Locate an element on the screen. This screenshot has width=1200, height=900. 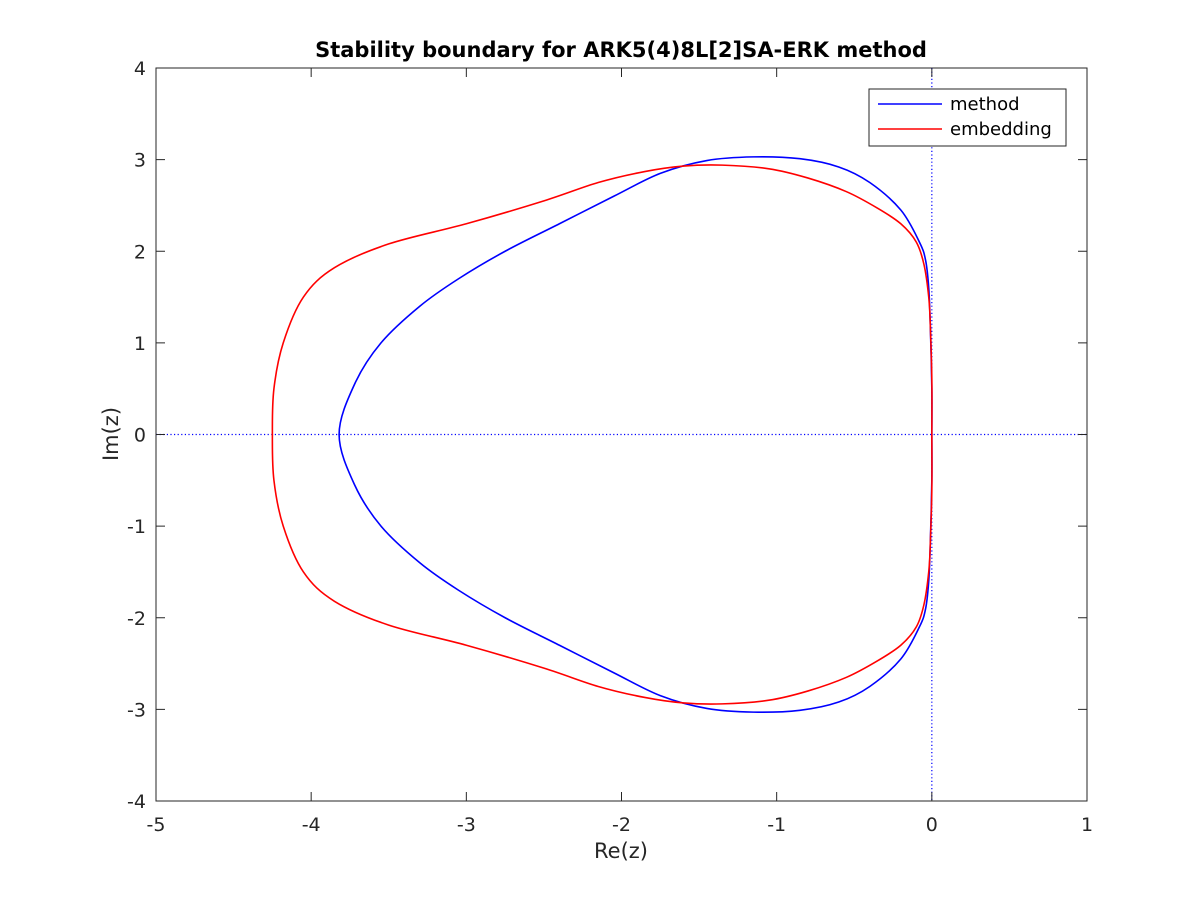
y-tick-label: -2 is located at coordinates (136, 619).